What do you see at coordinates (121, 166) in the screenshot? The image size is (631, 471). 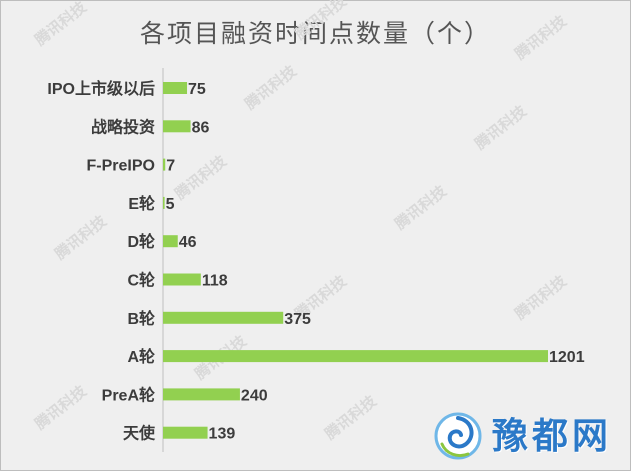 I see `category-label: F-PreIPO` at bounding box center [121, 166].